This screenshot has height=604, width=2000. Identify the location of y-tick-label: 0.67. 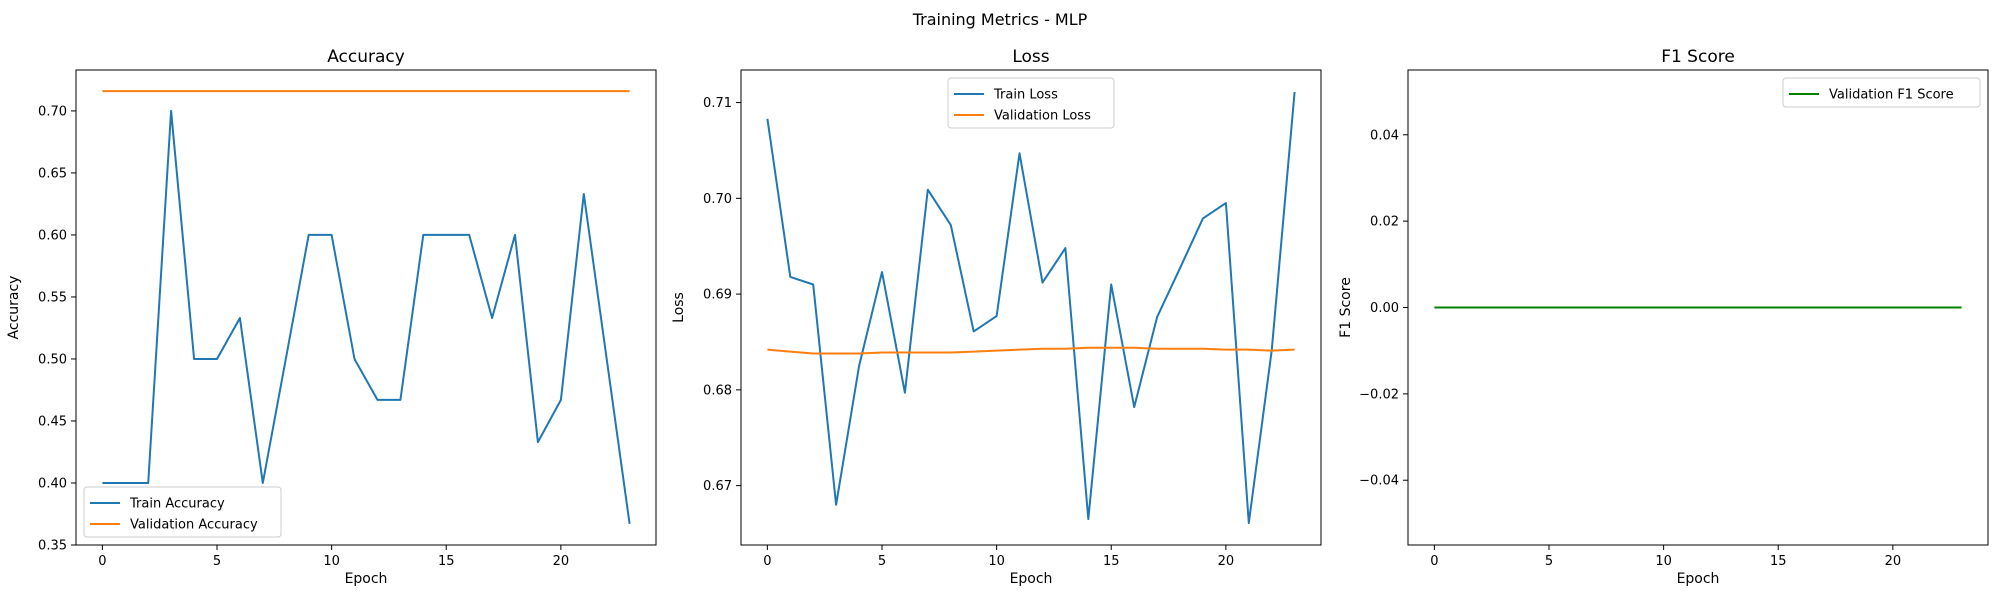
(717, 486).